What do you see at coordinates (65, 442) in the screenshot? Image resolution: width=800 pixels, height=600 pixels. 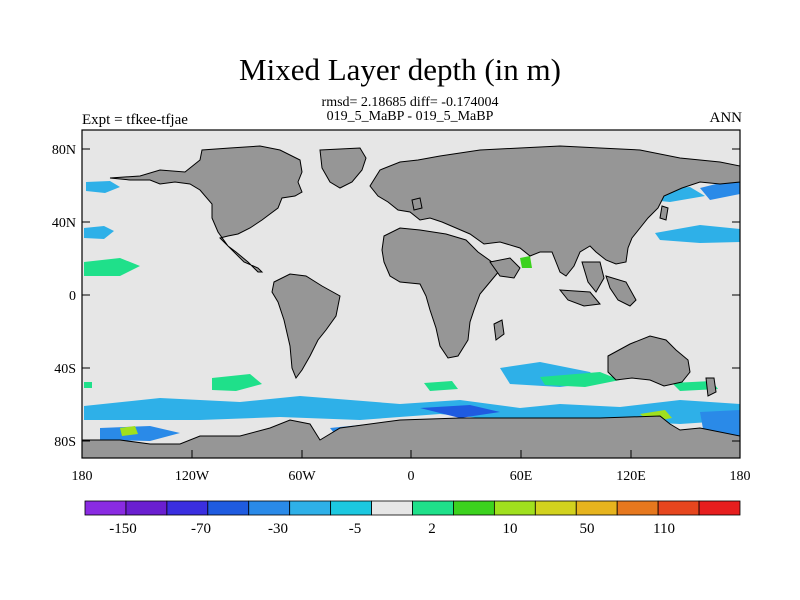 I see `lat-tick-label: 80S` at bounding box center [65, 442].